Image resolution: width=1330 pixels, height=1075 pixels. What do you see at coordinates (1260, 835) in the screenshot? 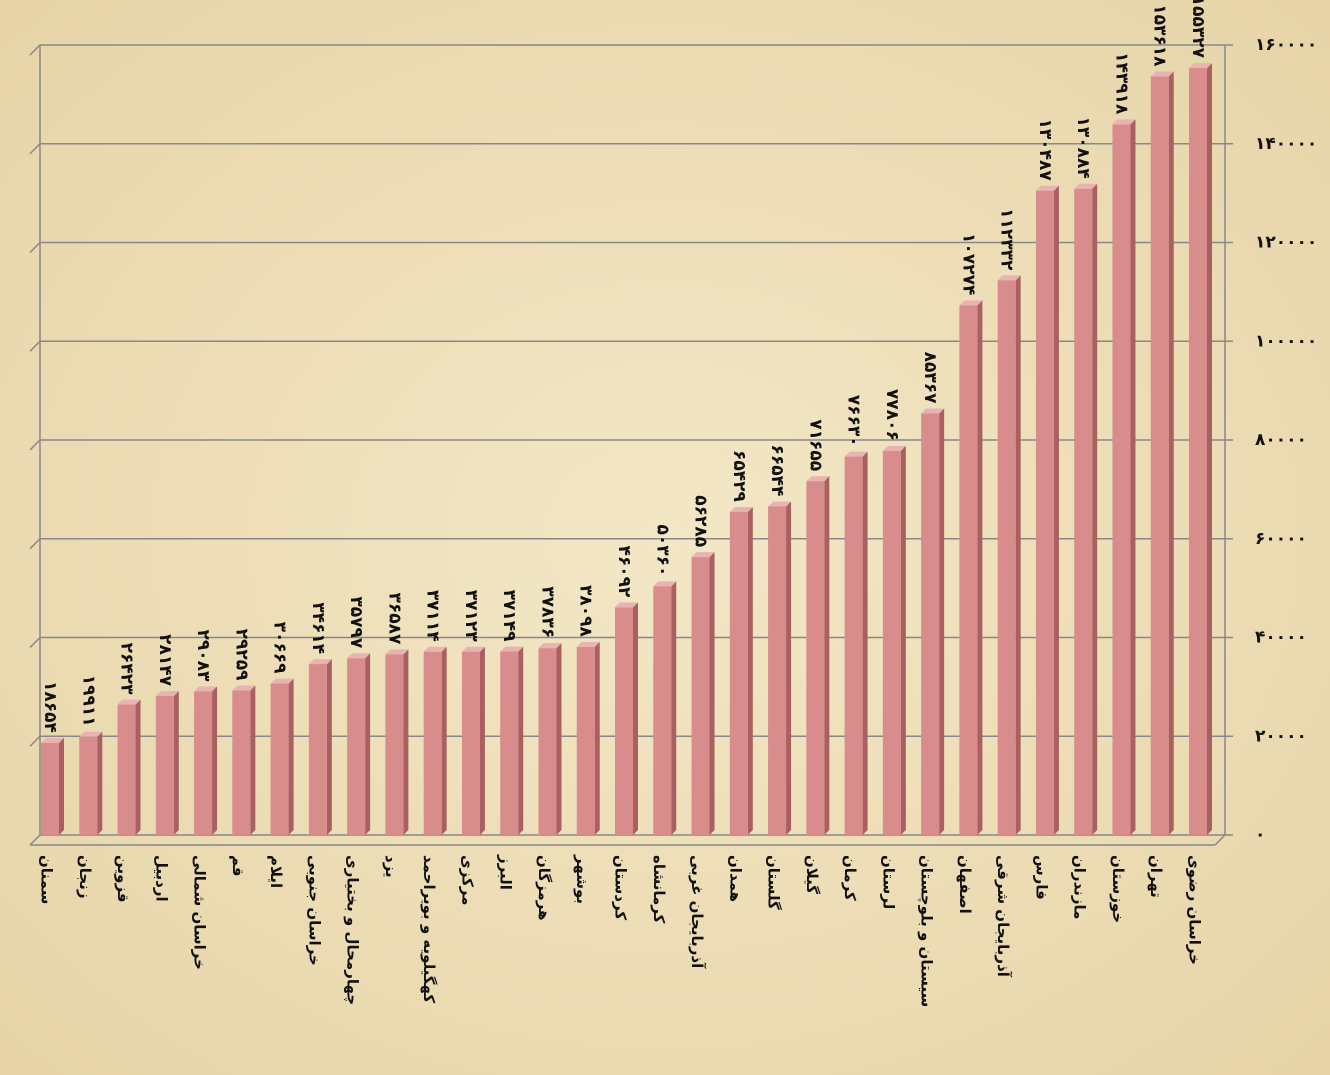
I see `y-tick-label: ۰` at bounding box center [1260, 835].